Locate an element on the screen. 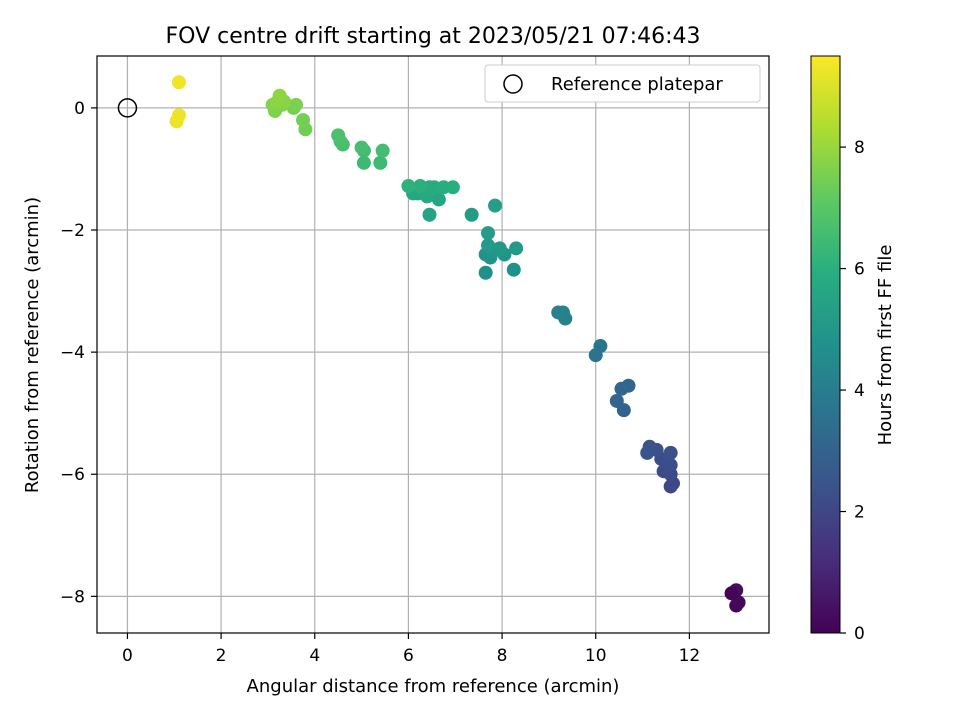 The image size is (960, 720). colorbar is located at coordinates (825, 344).